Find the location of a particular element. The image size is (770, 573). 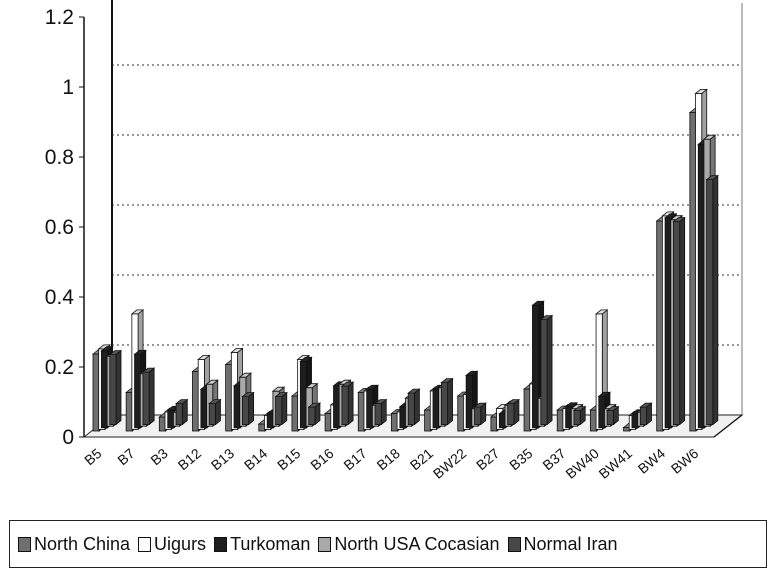

y-tick-label: 1.2 is located at coordinates (59, 17).